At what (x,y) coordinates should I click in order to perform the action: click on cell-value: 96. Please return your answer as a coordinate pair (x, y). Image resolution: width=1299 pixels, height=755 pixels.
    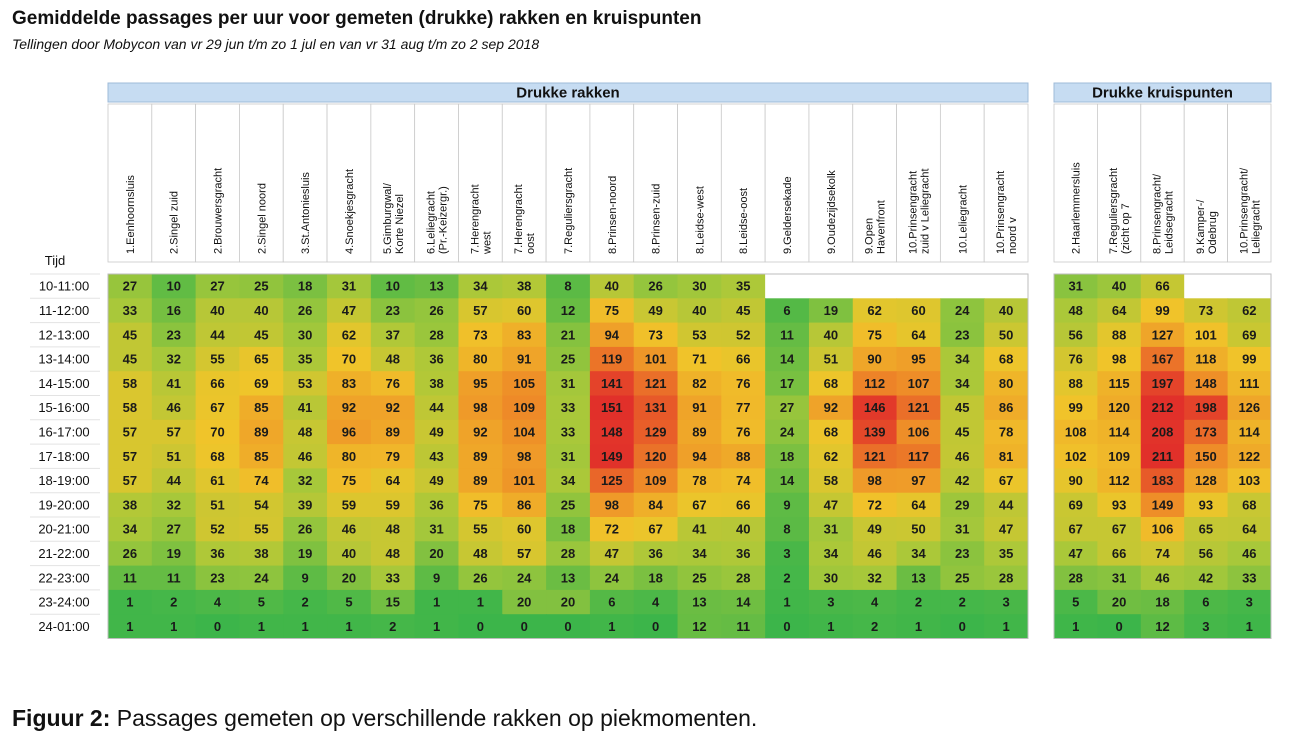
    Looking at the image, I should click on (349, 431).